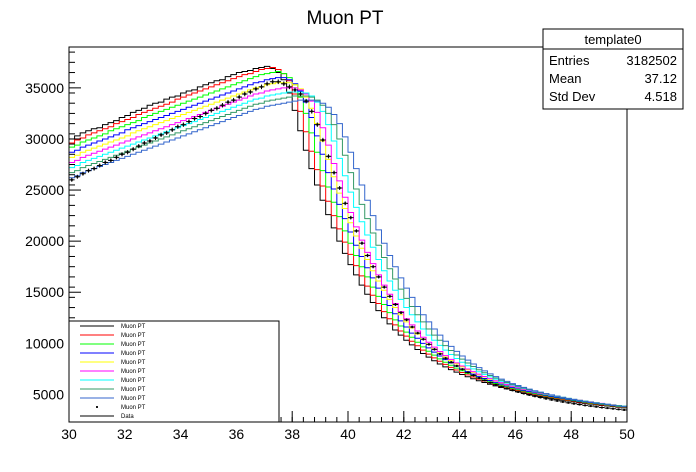 This screenshot has height=472, width=696. Describe the element at coordinates (107, 417) in the screenshot. I see `legend-entry: Data` at that location.